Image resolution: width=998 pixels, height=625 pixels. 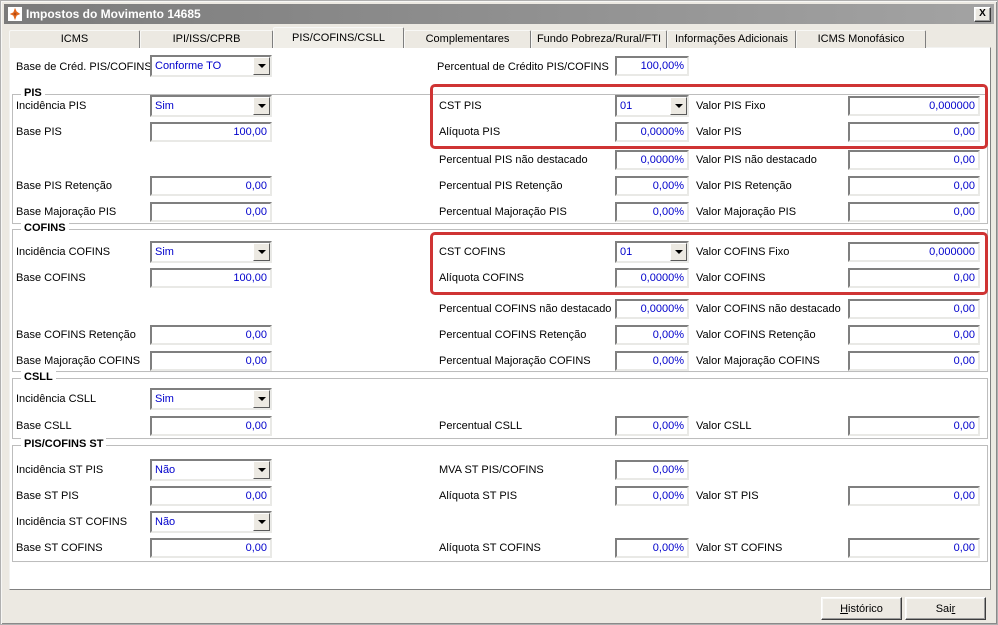 What do you see at coordinates (865, 608) in the screenshot?
I see `historico-label: istórico` at bounding box center [865, 608].